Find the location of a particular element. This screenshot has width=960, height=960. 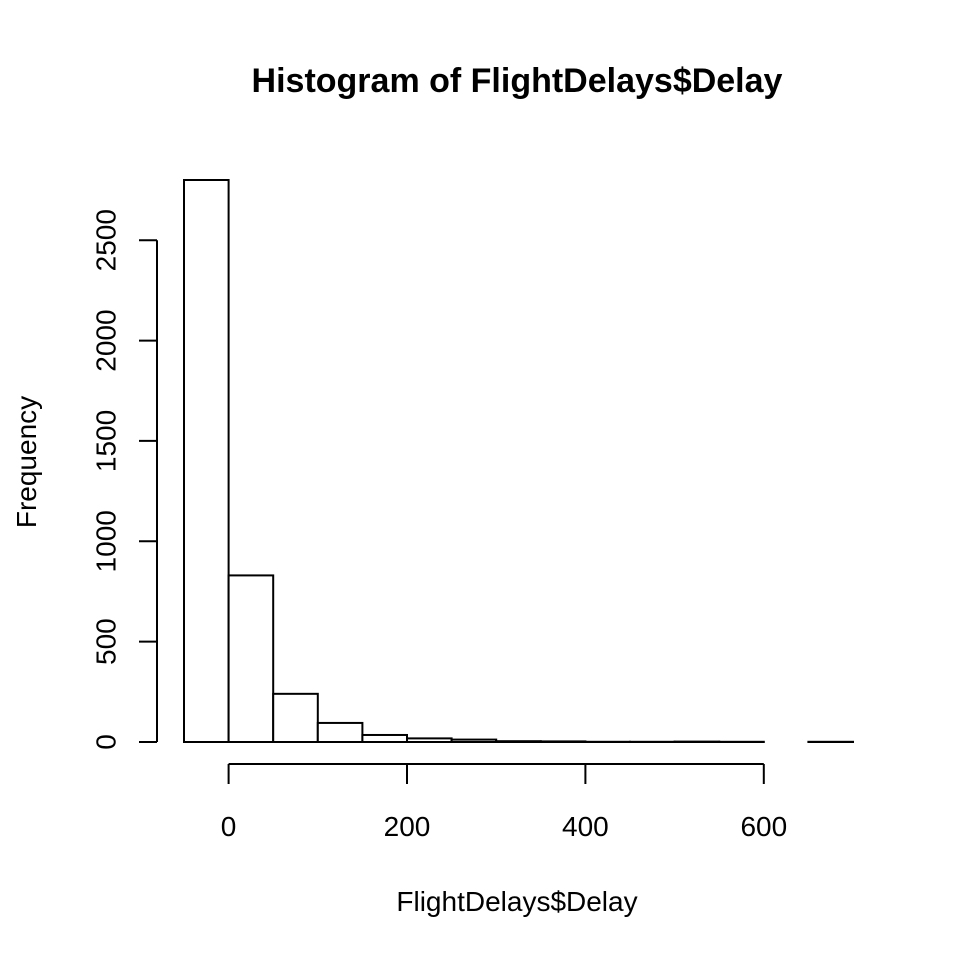

y-tick-label: 0 is located at coordinates (105, 742).